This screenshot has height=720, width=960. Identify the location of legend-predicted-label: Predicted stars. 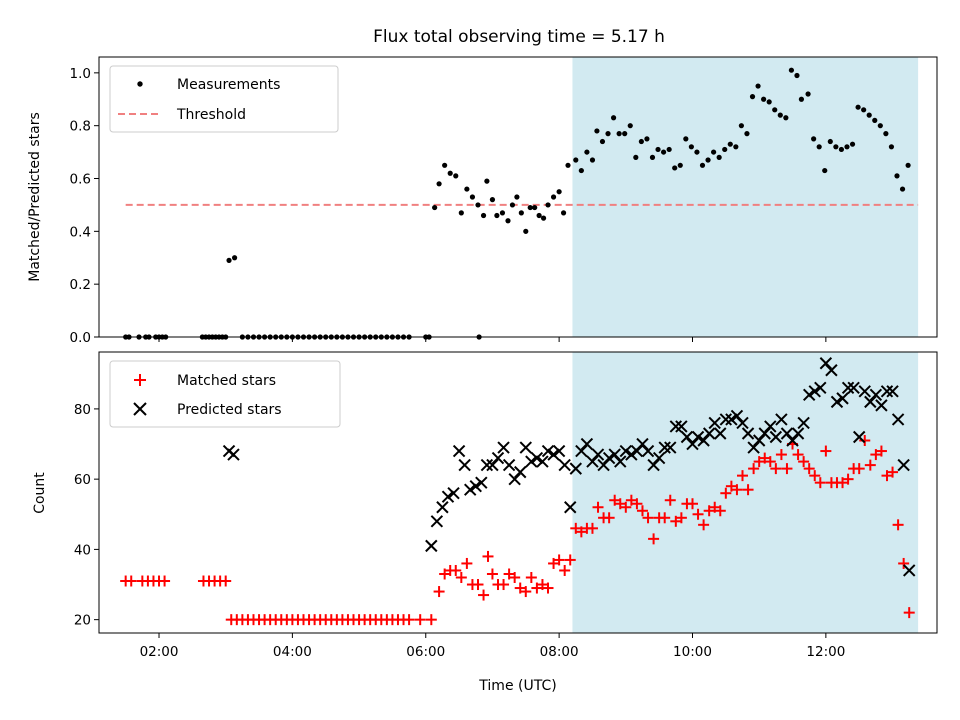
(229, 410).